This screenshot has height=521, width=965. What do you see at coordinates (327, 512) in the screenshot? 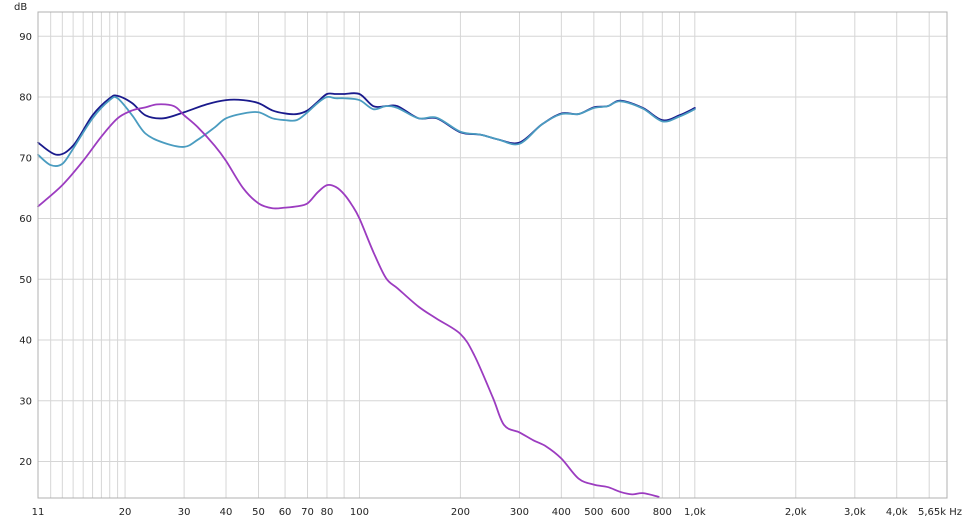
I see `x-tick-label: 80` at bounding box center [327, 512].